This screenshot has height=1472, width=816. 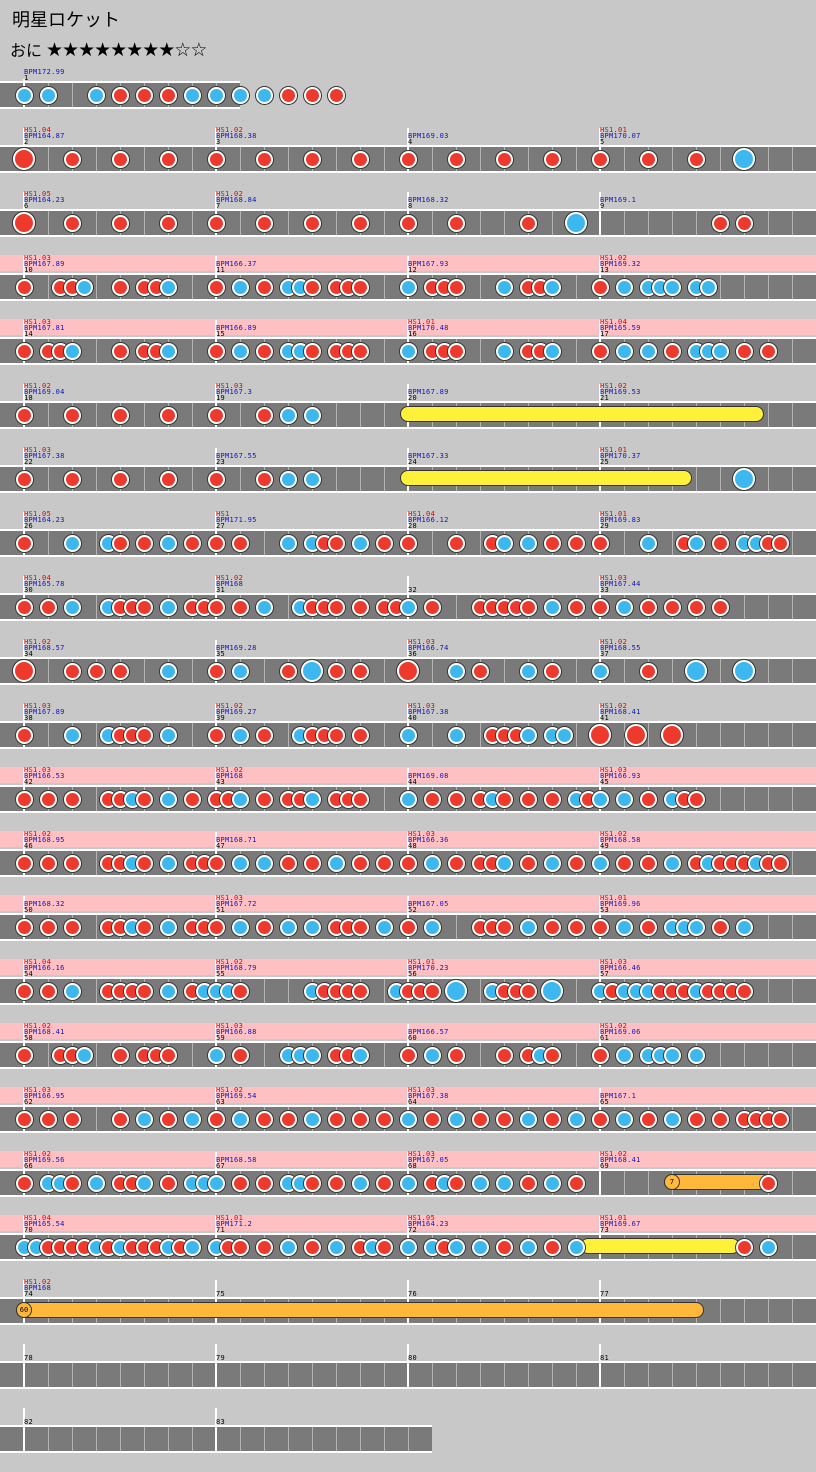 What do you see at coordinates (428, 1096) in the screenshot?
I see `bpm-label: BPM167.38` at bounding box center [428, 1096].